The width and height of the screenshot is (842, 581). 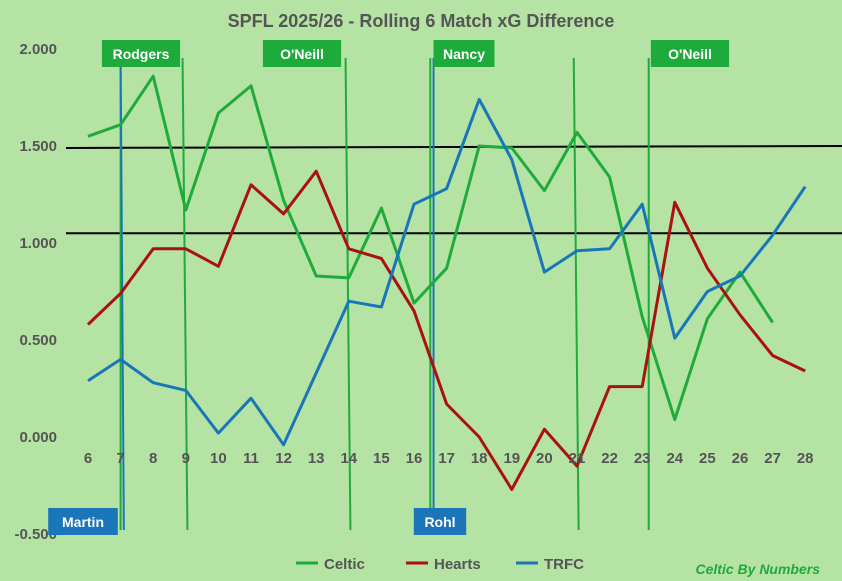 What do you see at coordinates (740, 458) in the screenshot?
I see `x-tick-label: 26` at bounding box center [740, 458].